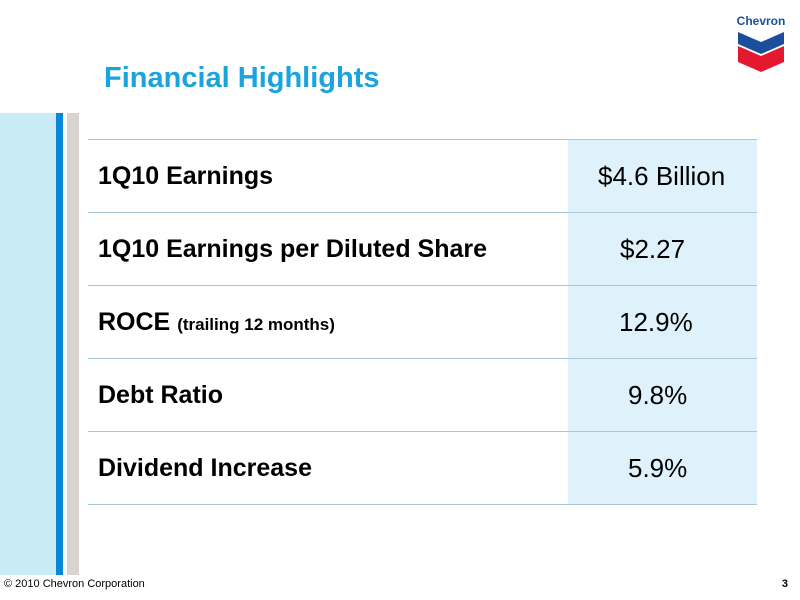  What do you see at coordinates (256, 324) in the screenshot?
I see `row-sublabel: (trailing 12 months)` at bounding box center [256, 324].